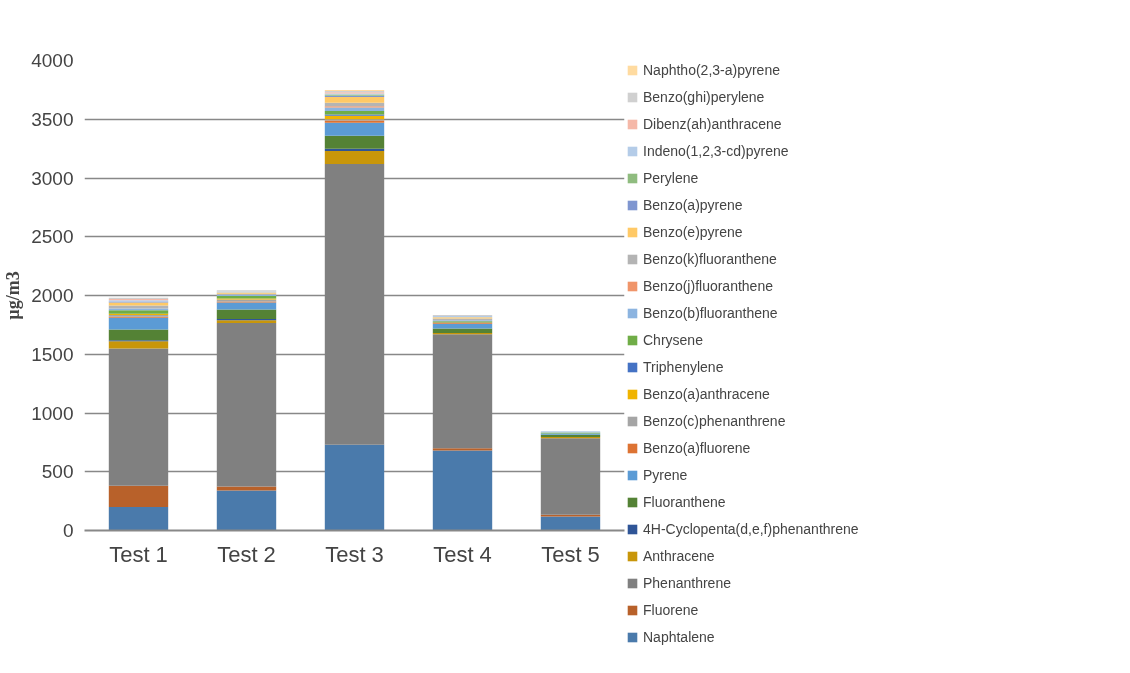  I want to click on legend-label: Anthracene, so click(679, 556).